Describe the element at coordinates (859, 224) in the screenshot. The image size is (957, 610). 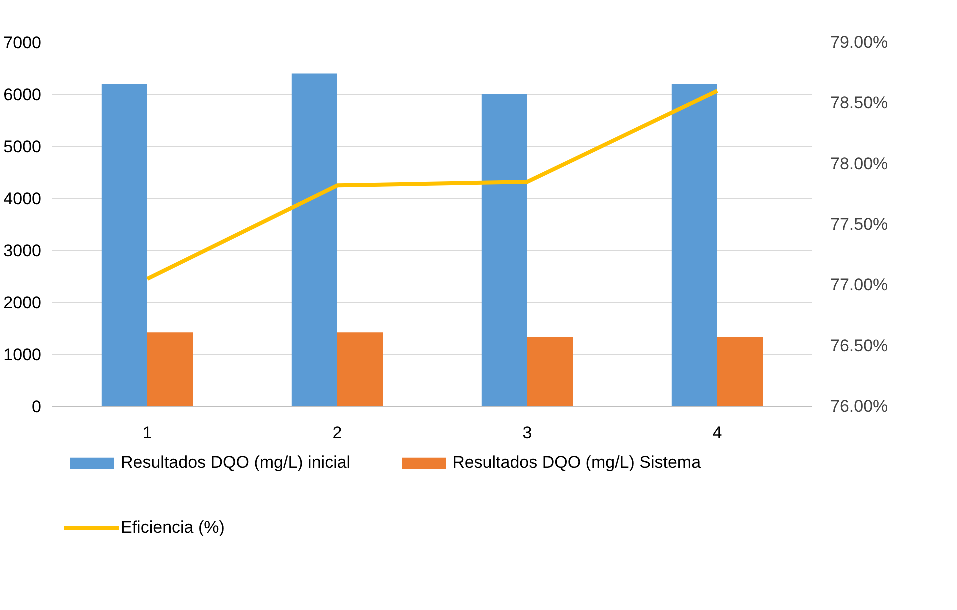
I see `y2-tick-label: 77.50%` at that location.